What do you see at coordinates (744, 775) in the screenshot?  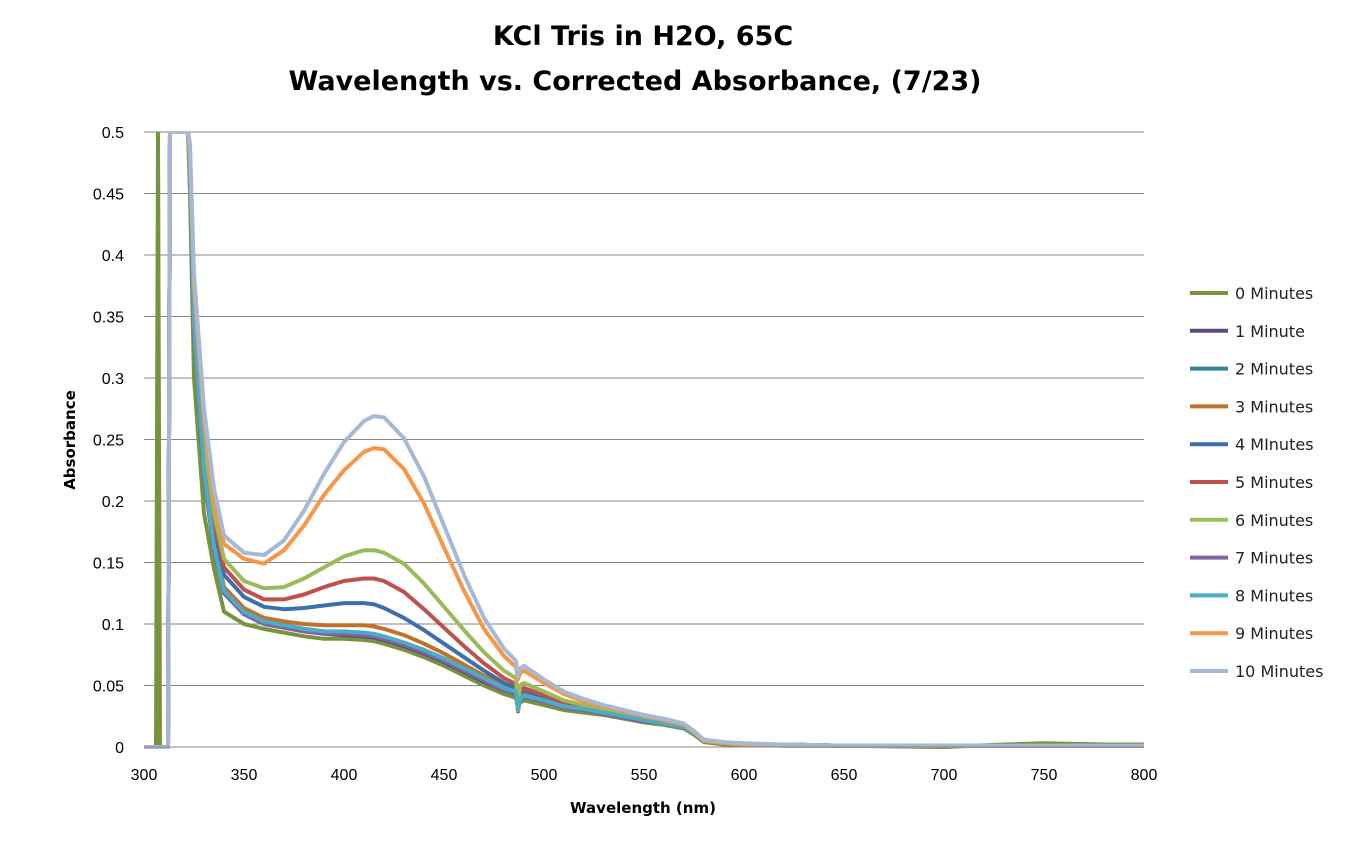 I see `x-tick-label: 600` at bounding box center [744, 775].